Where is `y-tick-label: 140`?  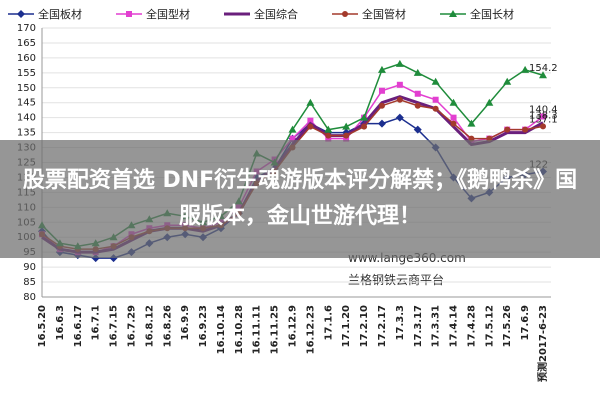 y-tick-label: 140 is located at coordinates (26, 118).